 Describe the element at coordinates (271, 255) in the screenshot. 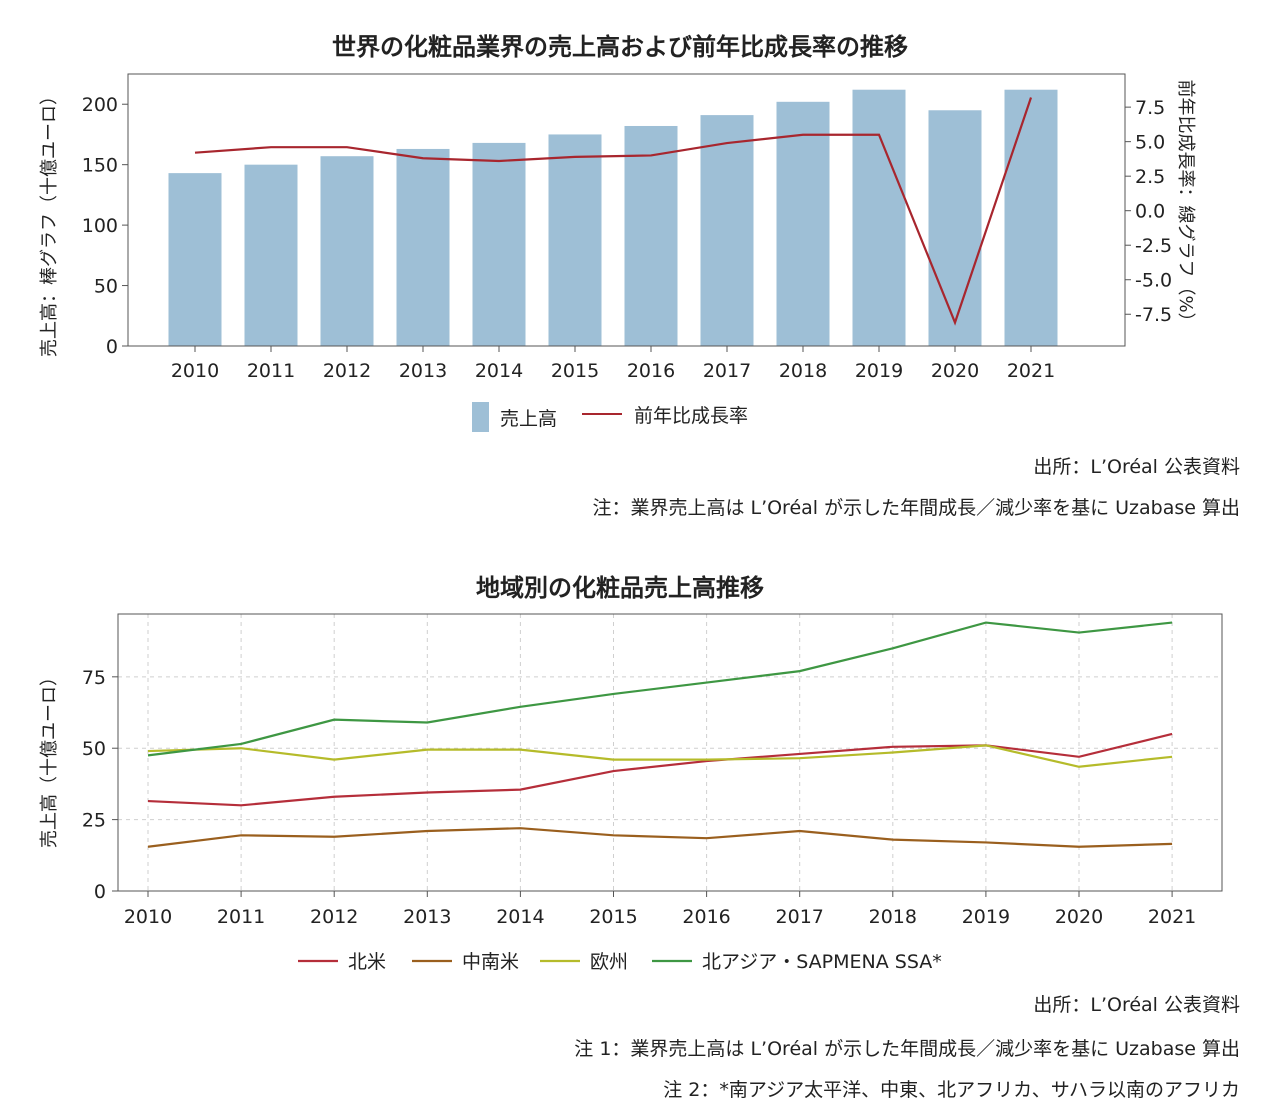

I see `bar-2011` at that location.